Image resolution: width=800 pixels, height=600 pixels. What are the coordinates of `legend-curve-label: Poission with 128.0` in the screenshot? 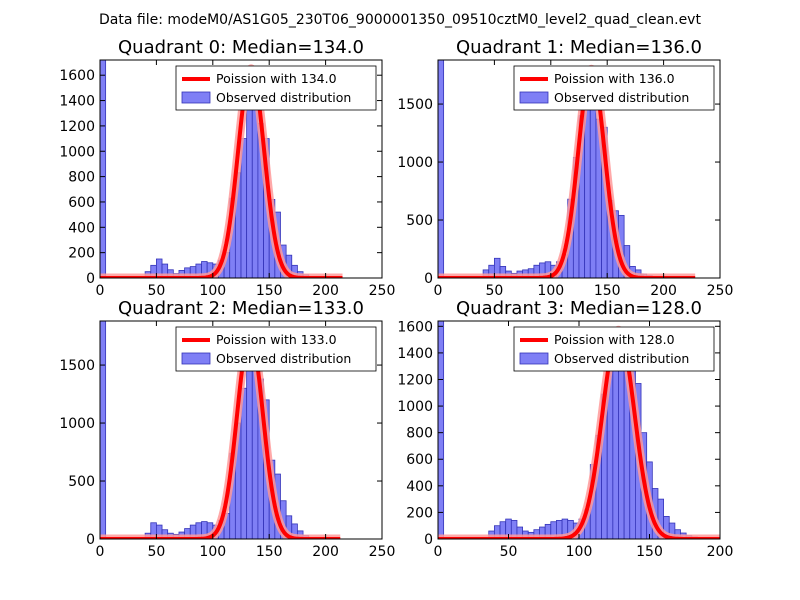 It's located at (614, 339).